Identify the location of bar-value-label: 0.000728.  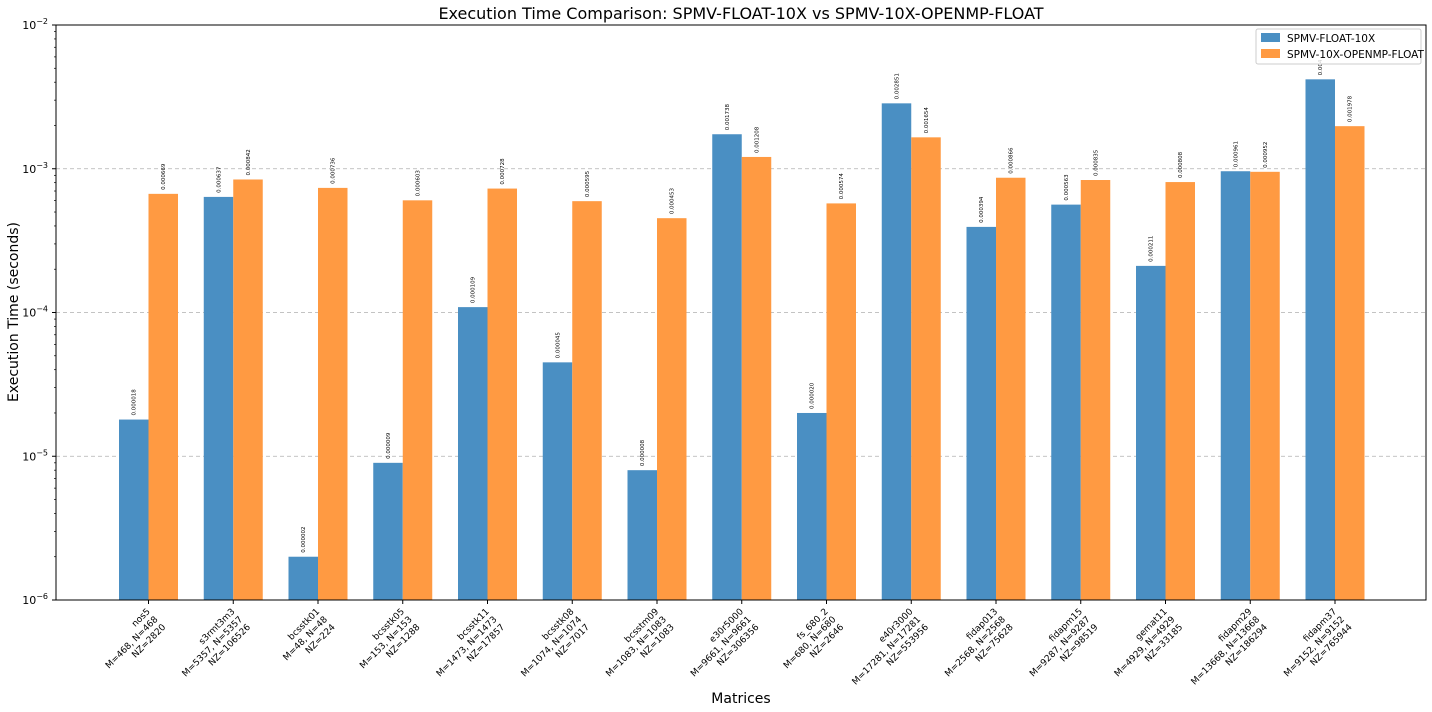
(503, 171).